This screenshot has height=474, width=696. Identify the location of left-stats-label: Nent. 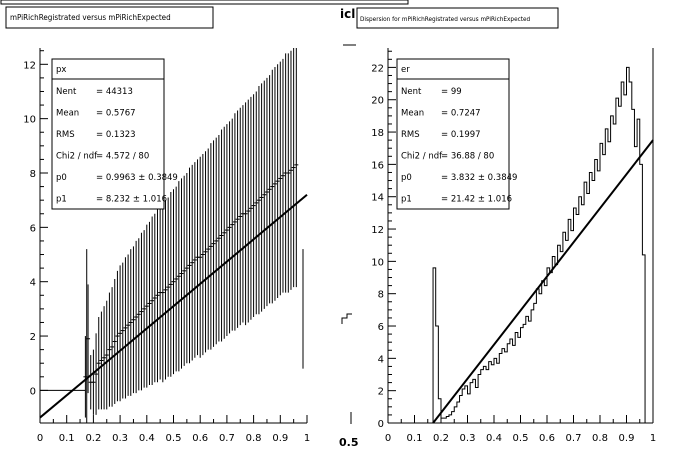
(66, 92).